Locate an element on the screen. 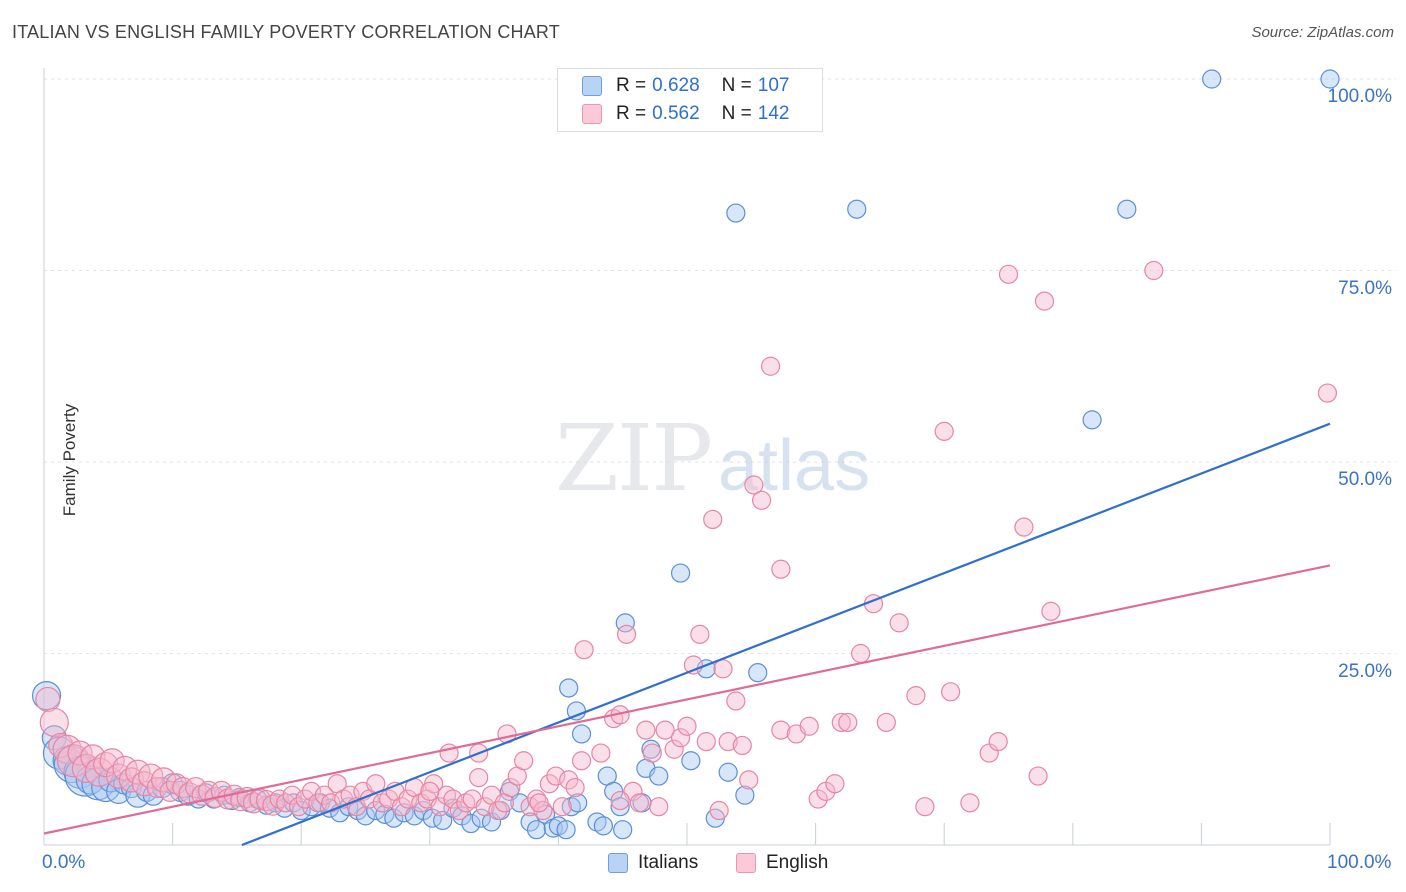 The width and height of the screenshot is (1406, 892). legend-row-english: R = 0.562 N = 142 is located at coordinates (696, 114).